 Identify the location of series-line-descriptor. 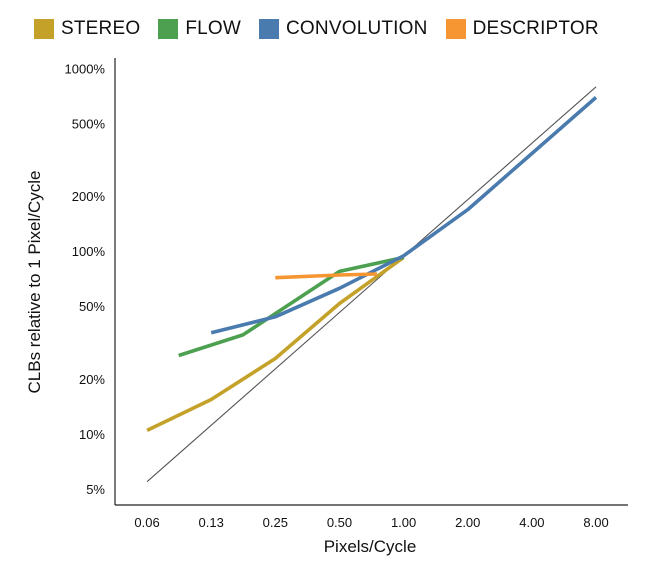
(326, 276).